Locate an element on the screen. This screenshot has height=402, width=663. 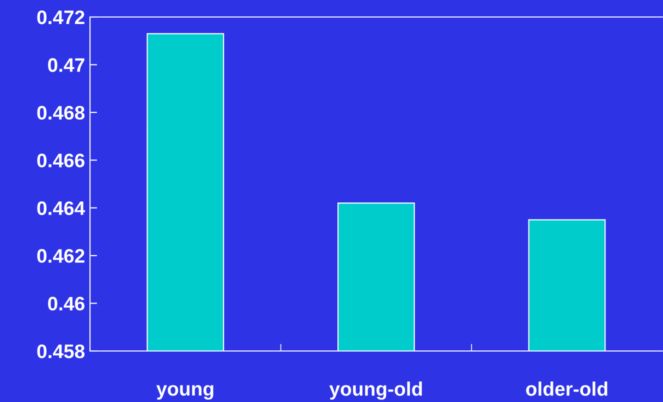
y-tick-label: 0.472 is located at coordinates (60, 17).